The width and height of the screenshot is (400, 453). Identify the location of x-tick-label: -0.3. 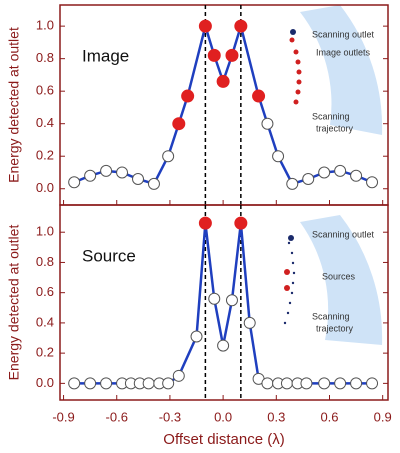
(170, 416).